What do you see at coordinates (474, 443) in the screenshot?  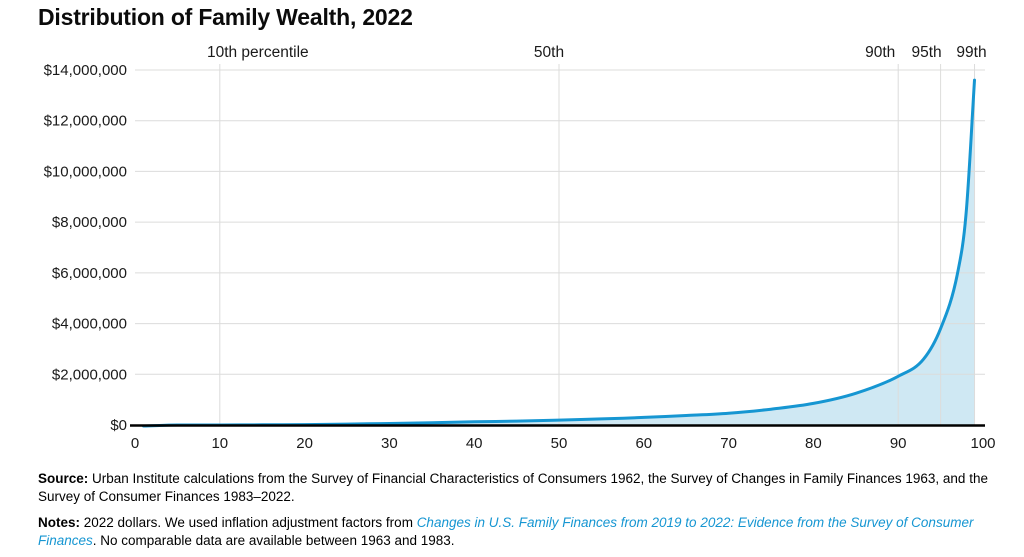 I see `x-tick-label: 40` at bounding box center [474, 443].